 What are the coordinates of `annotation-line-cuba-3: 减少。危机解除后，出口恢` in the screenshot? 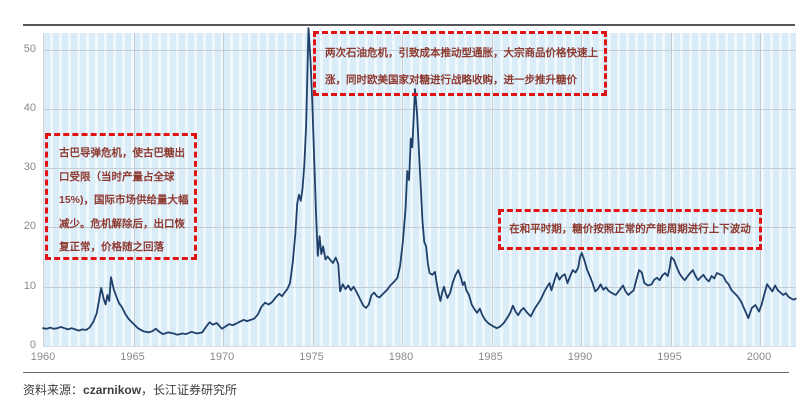 It's located at (122, 223).